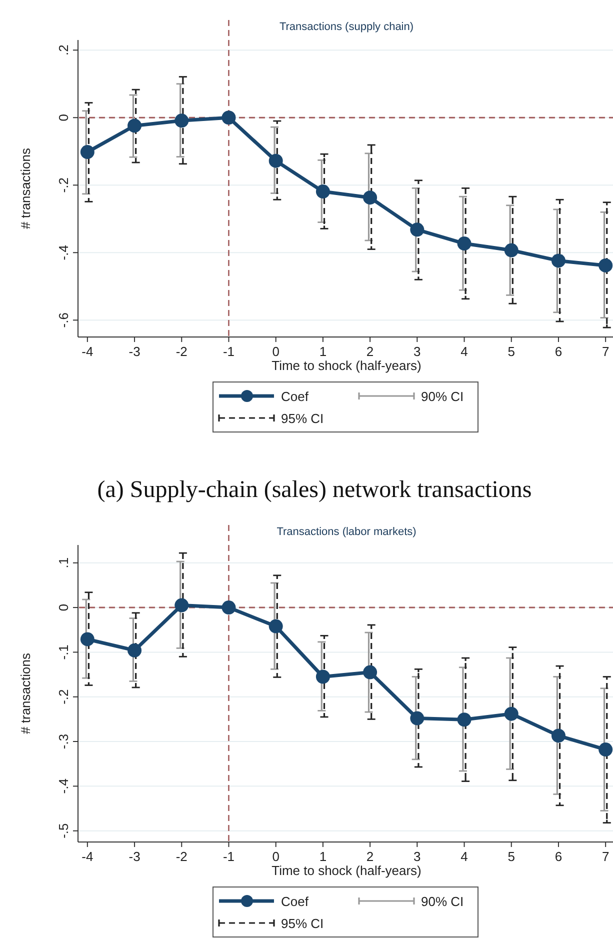  I want to click on text: (a) Supply-chain (sales) network transactions, so click(314, 490).